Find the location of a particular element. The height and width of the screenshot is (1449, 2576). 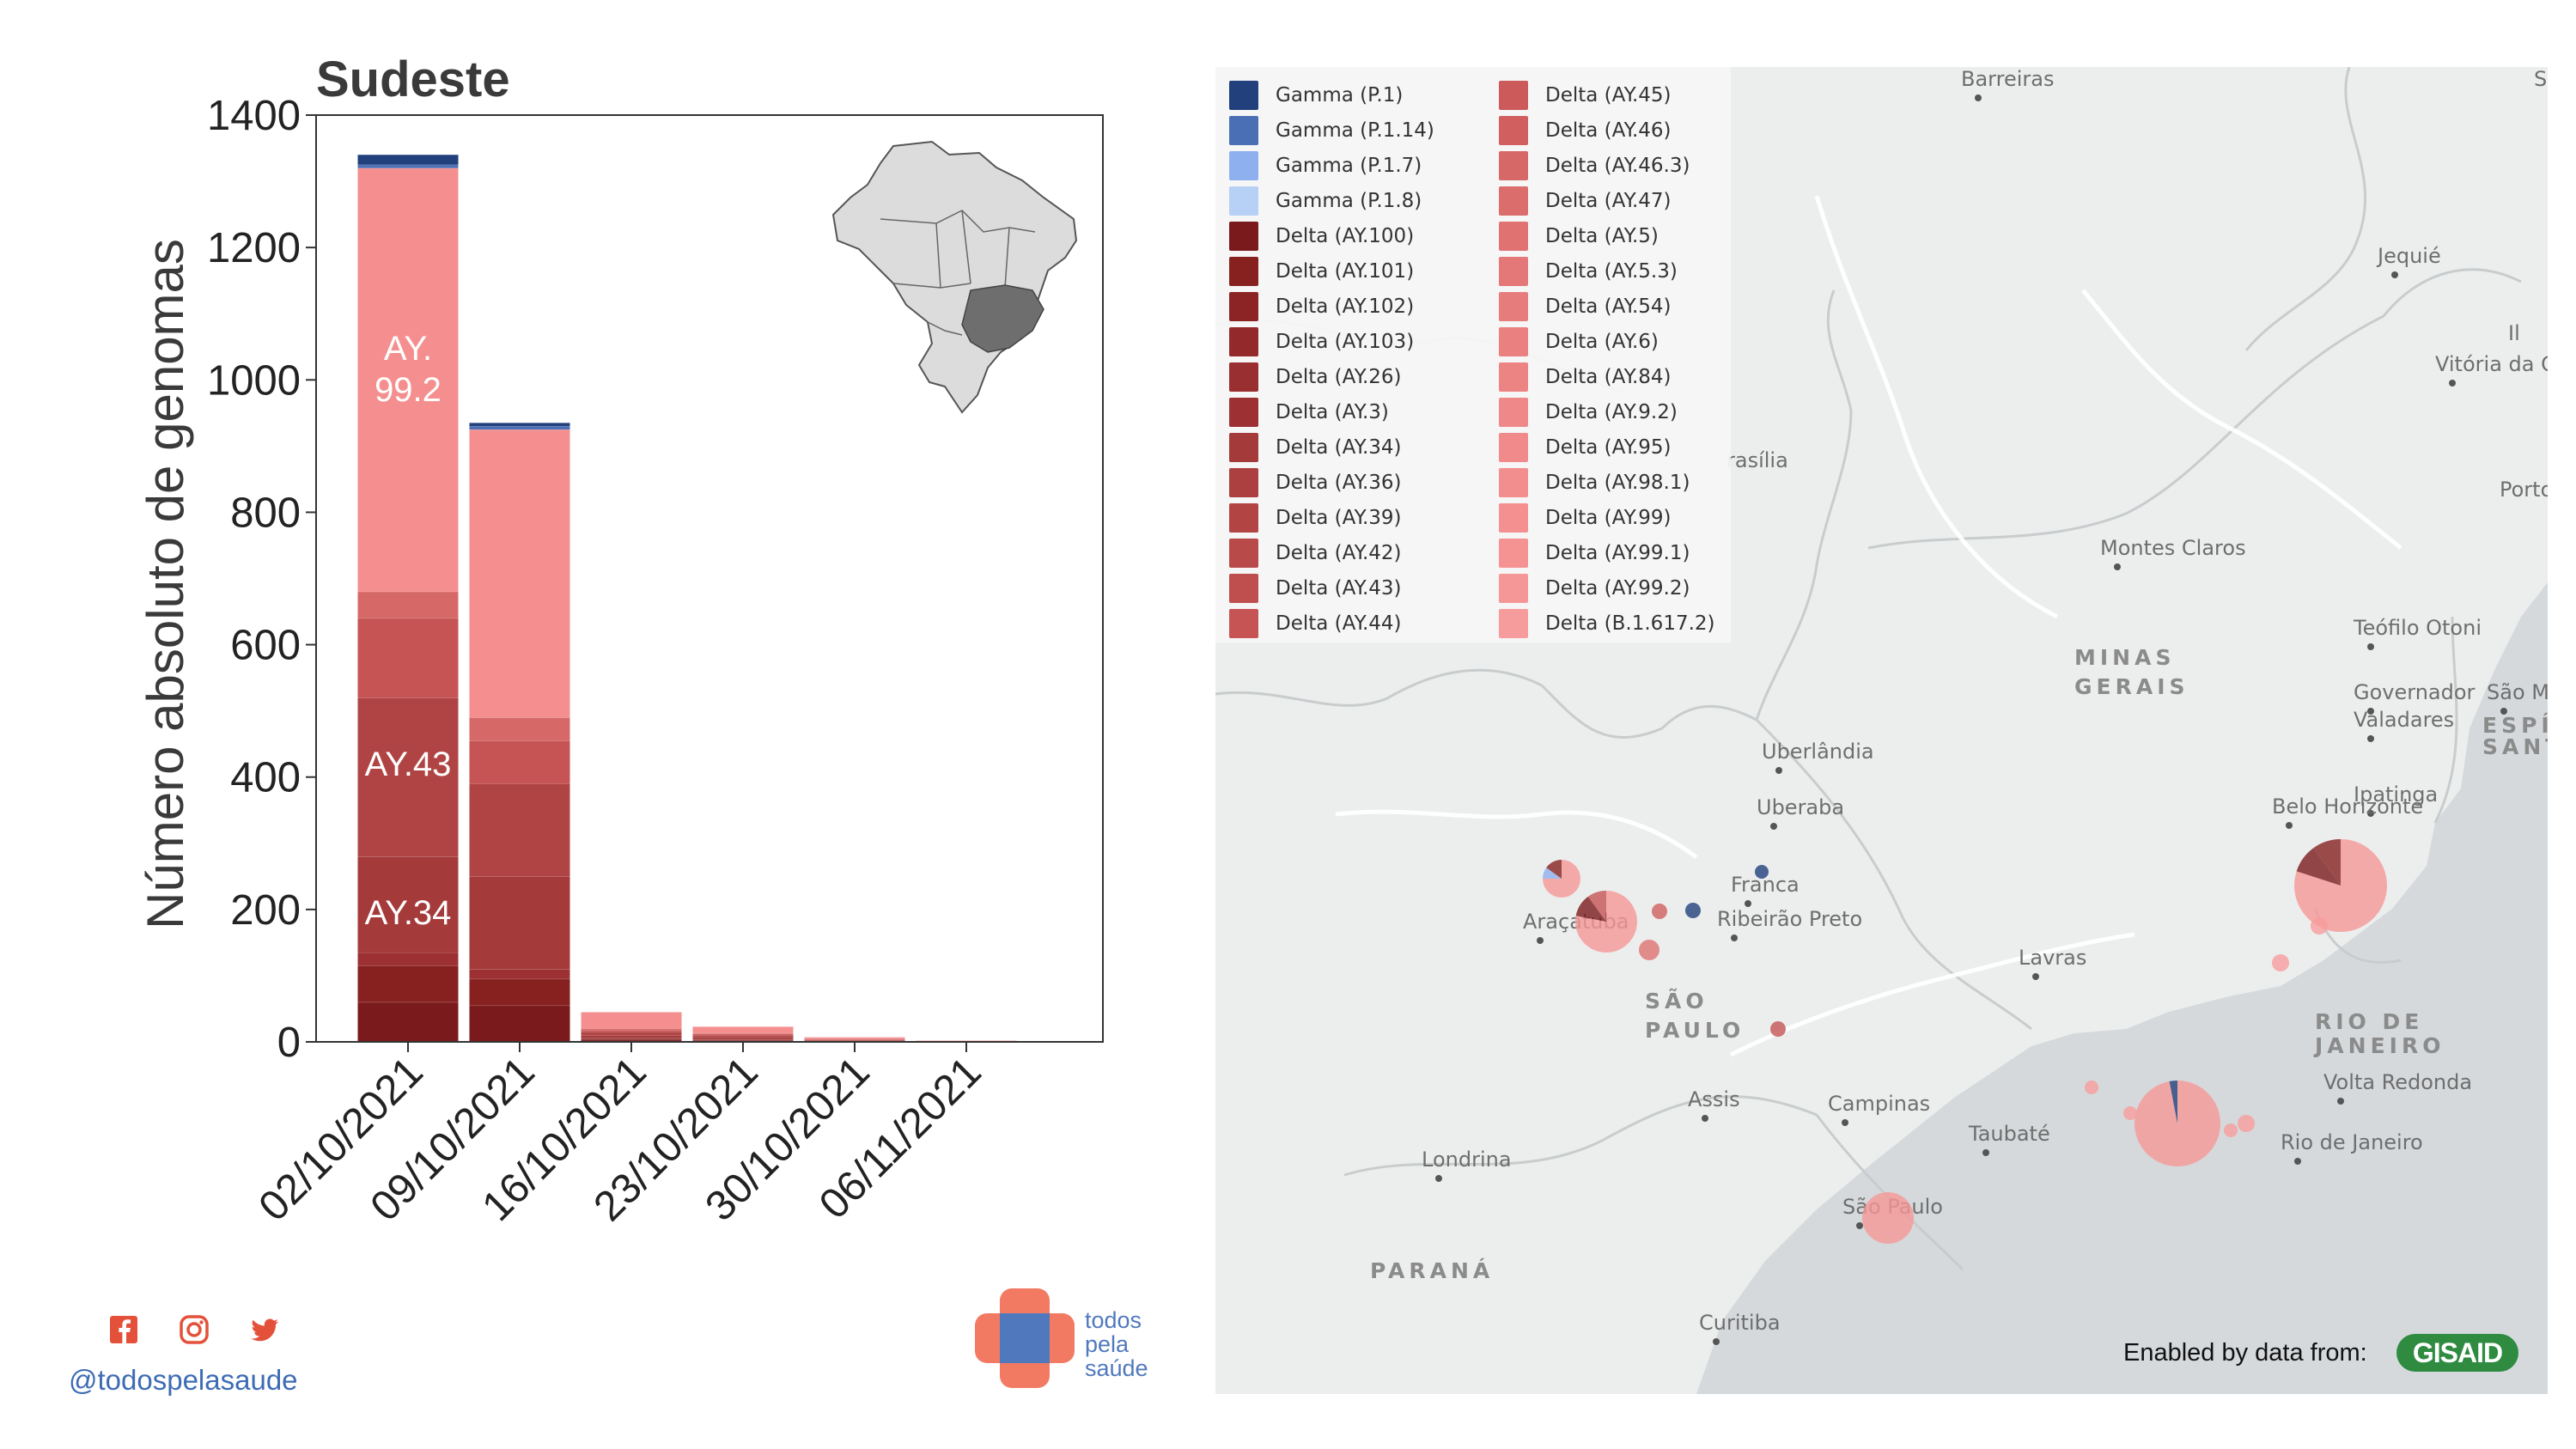

legend-item: Delta (AY.44) is located at coordinates (1331, 623).